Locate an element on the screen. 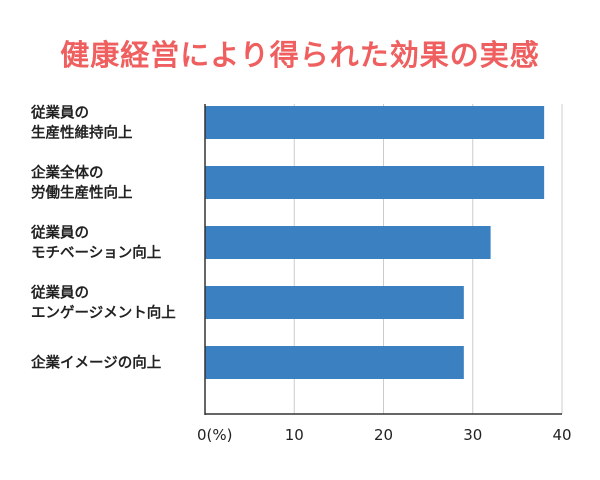  x-tick-label: 20 is located at coordinates (383, 435).